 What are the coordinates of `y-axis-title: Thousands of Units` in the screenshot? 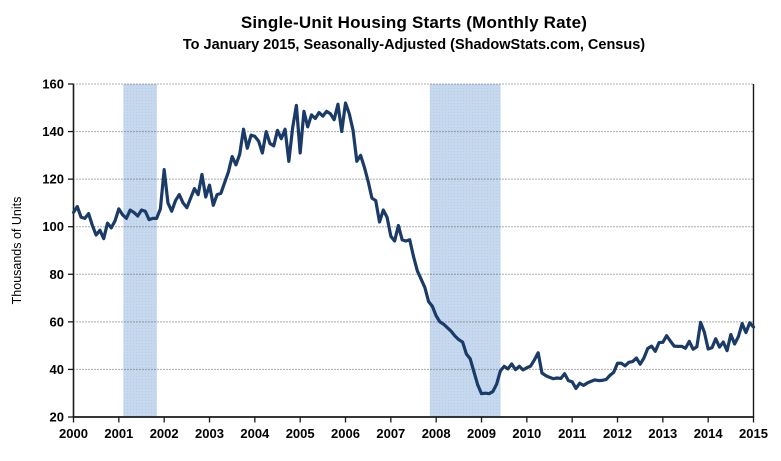 It's located at (17, 251).